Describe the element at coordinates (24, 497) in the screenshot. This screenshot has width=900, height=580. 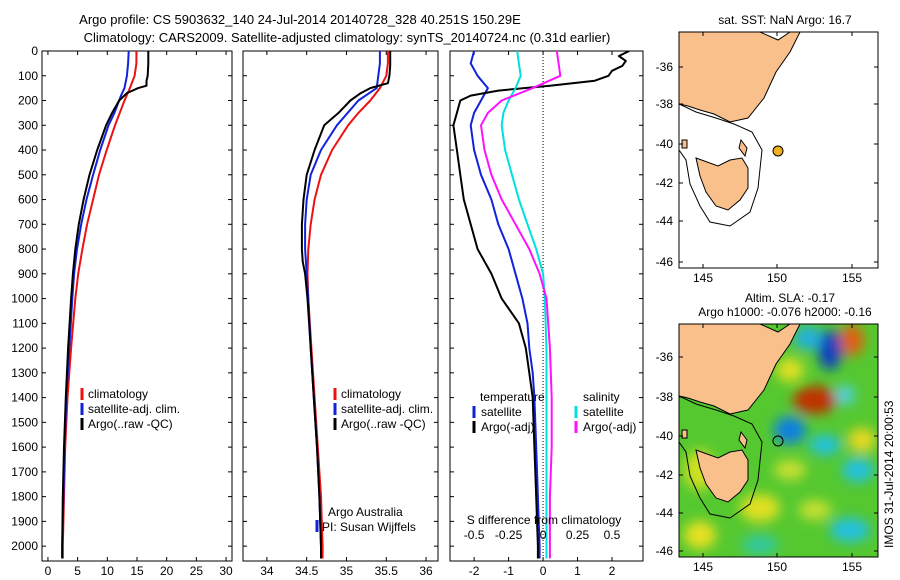
I see `y-tick-label: 1800` at that location.